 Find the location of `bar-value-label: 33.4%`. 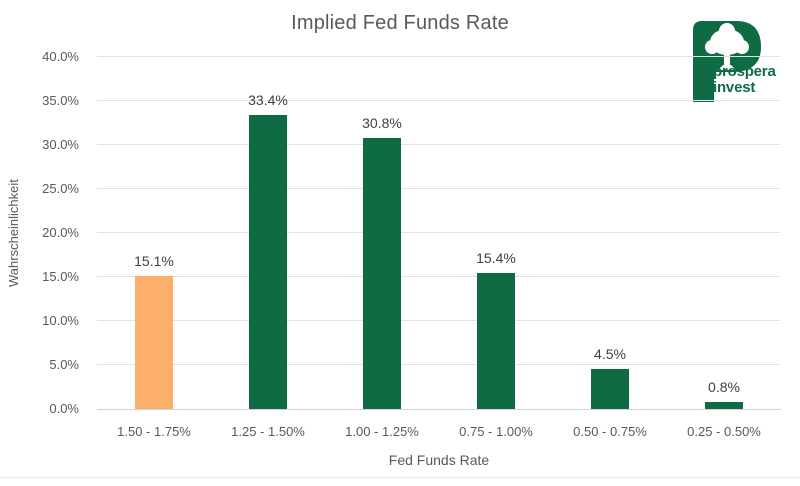

bar-value-label: 33.4% is located at coordinates (268, 100).